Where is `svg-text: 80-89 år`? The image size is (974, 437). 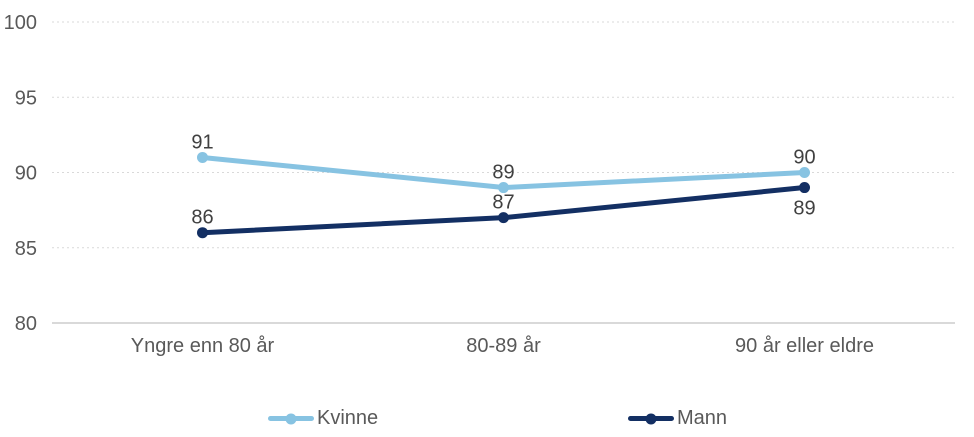 svg-text: 80-89 år is located at coordinates (503, 346).